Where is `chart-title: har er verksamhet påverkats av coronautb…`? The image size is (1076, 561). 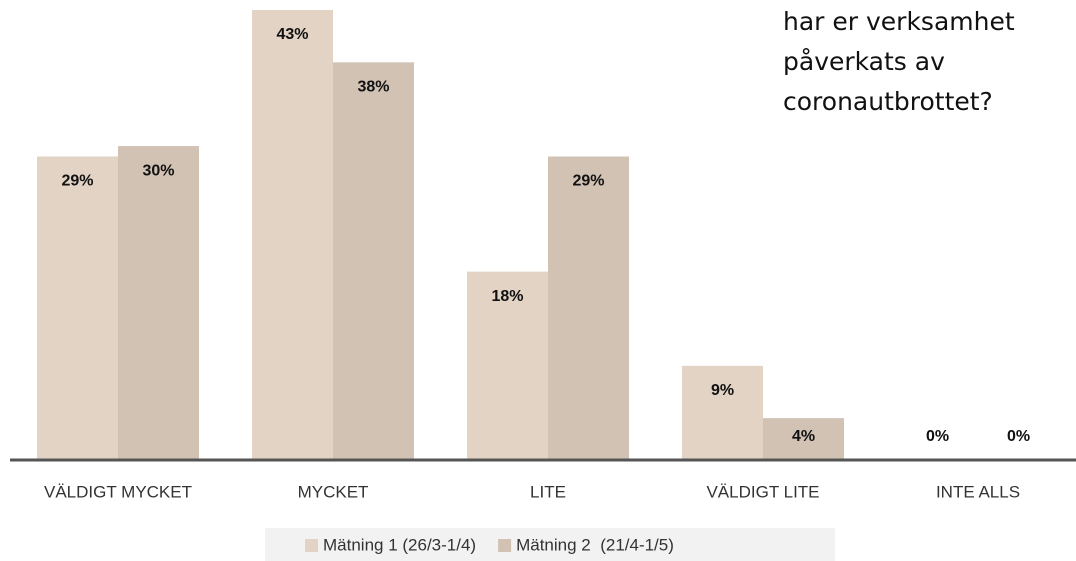
chart-title: har er verksamhet påverkats av coronautb… is located at coordinates (899, 61).